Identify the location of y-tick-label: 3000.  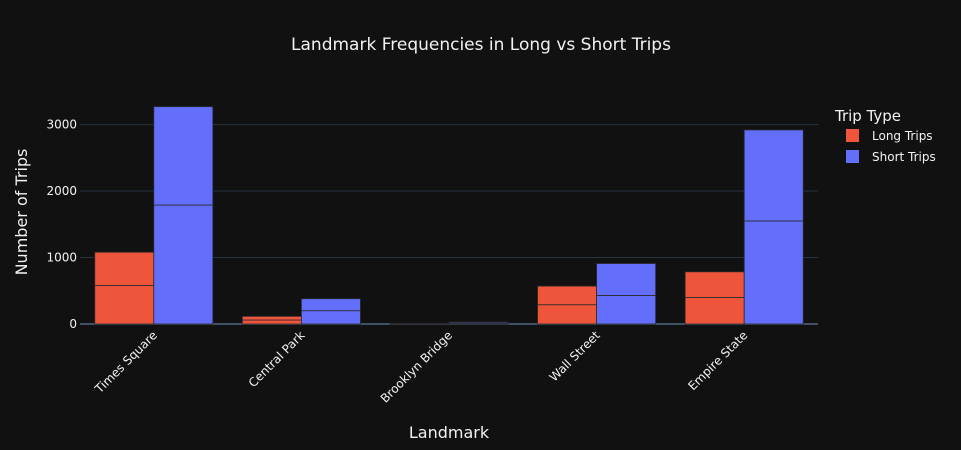
(61, 125).